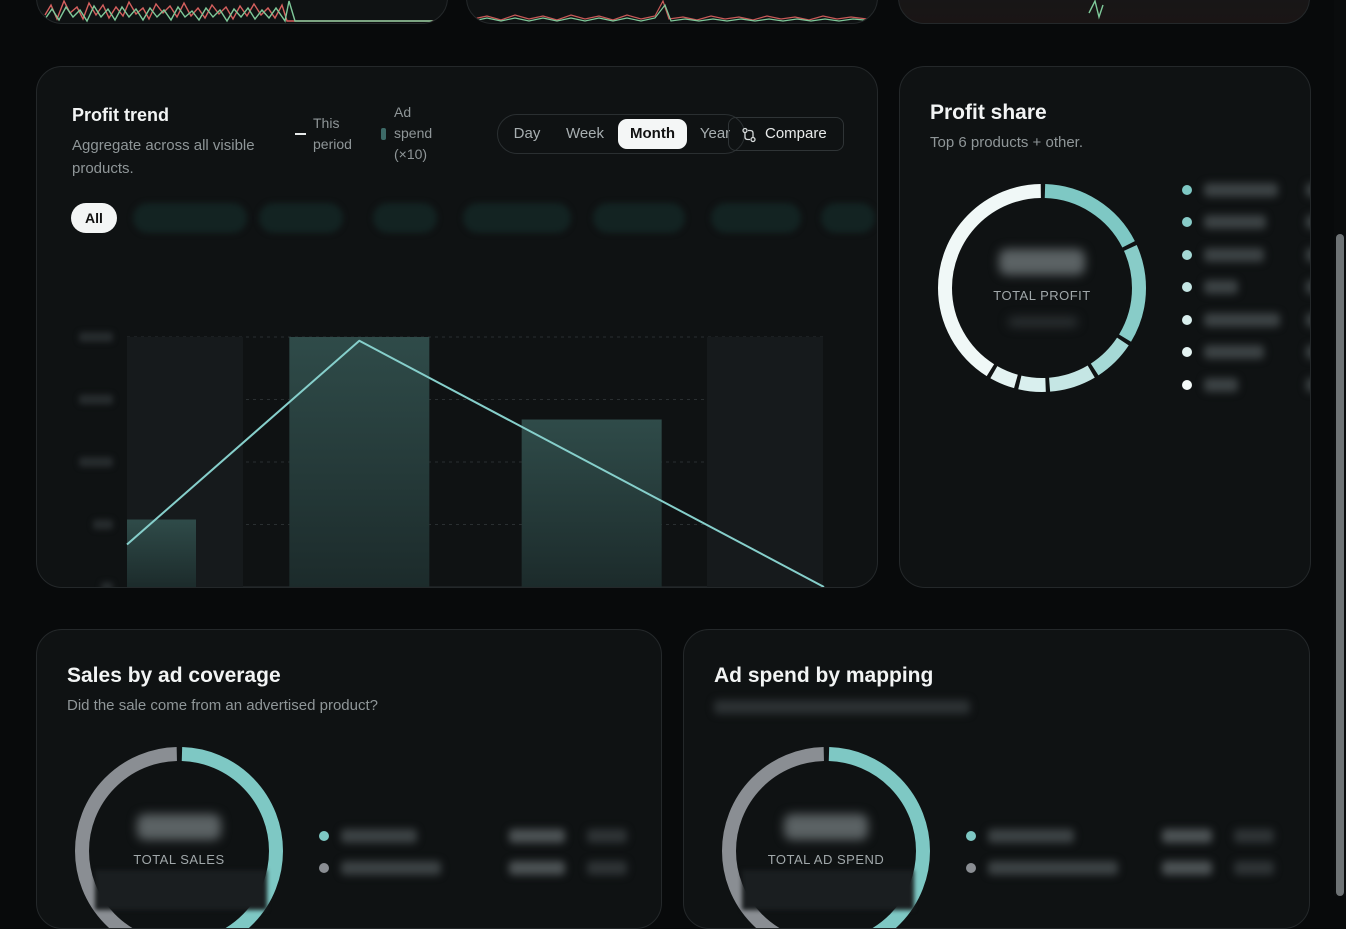  Describe the element at coordinates (824, 675) in the screenshot. I see `ad-spend-mapping-title: Ad spend by mapping` at that location.